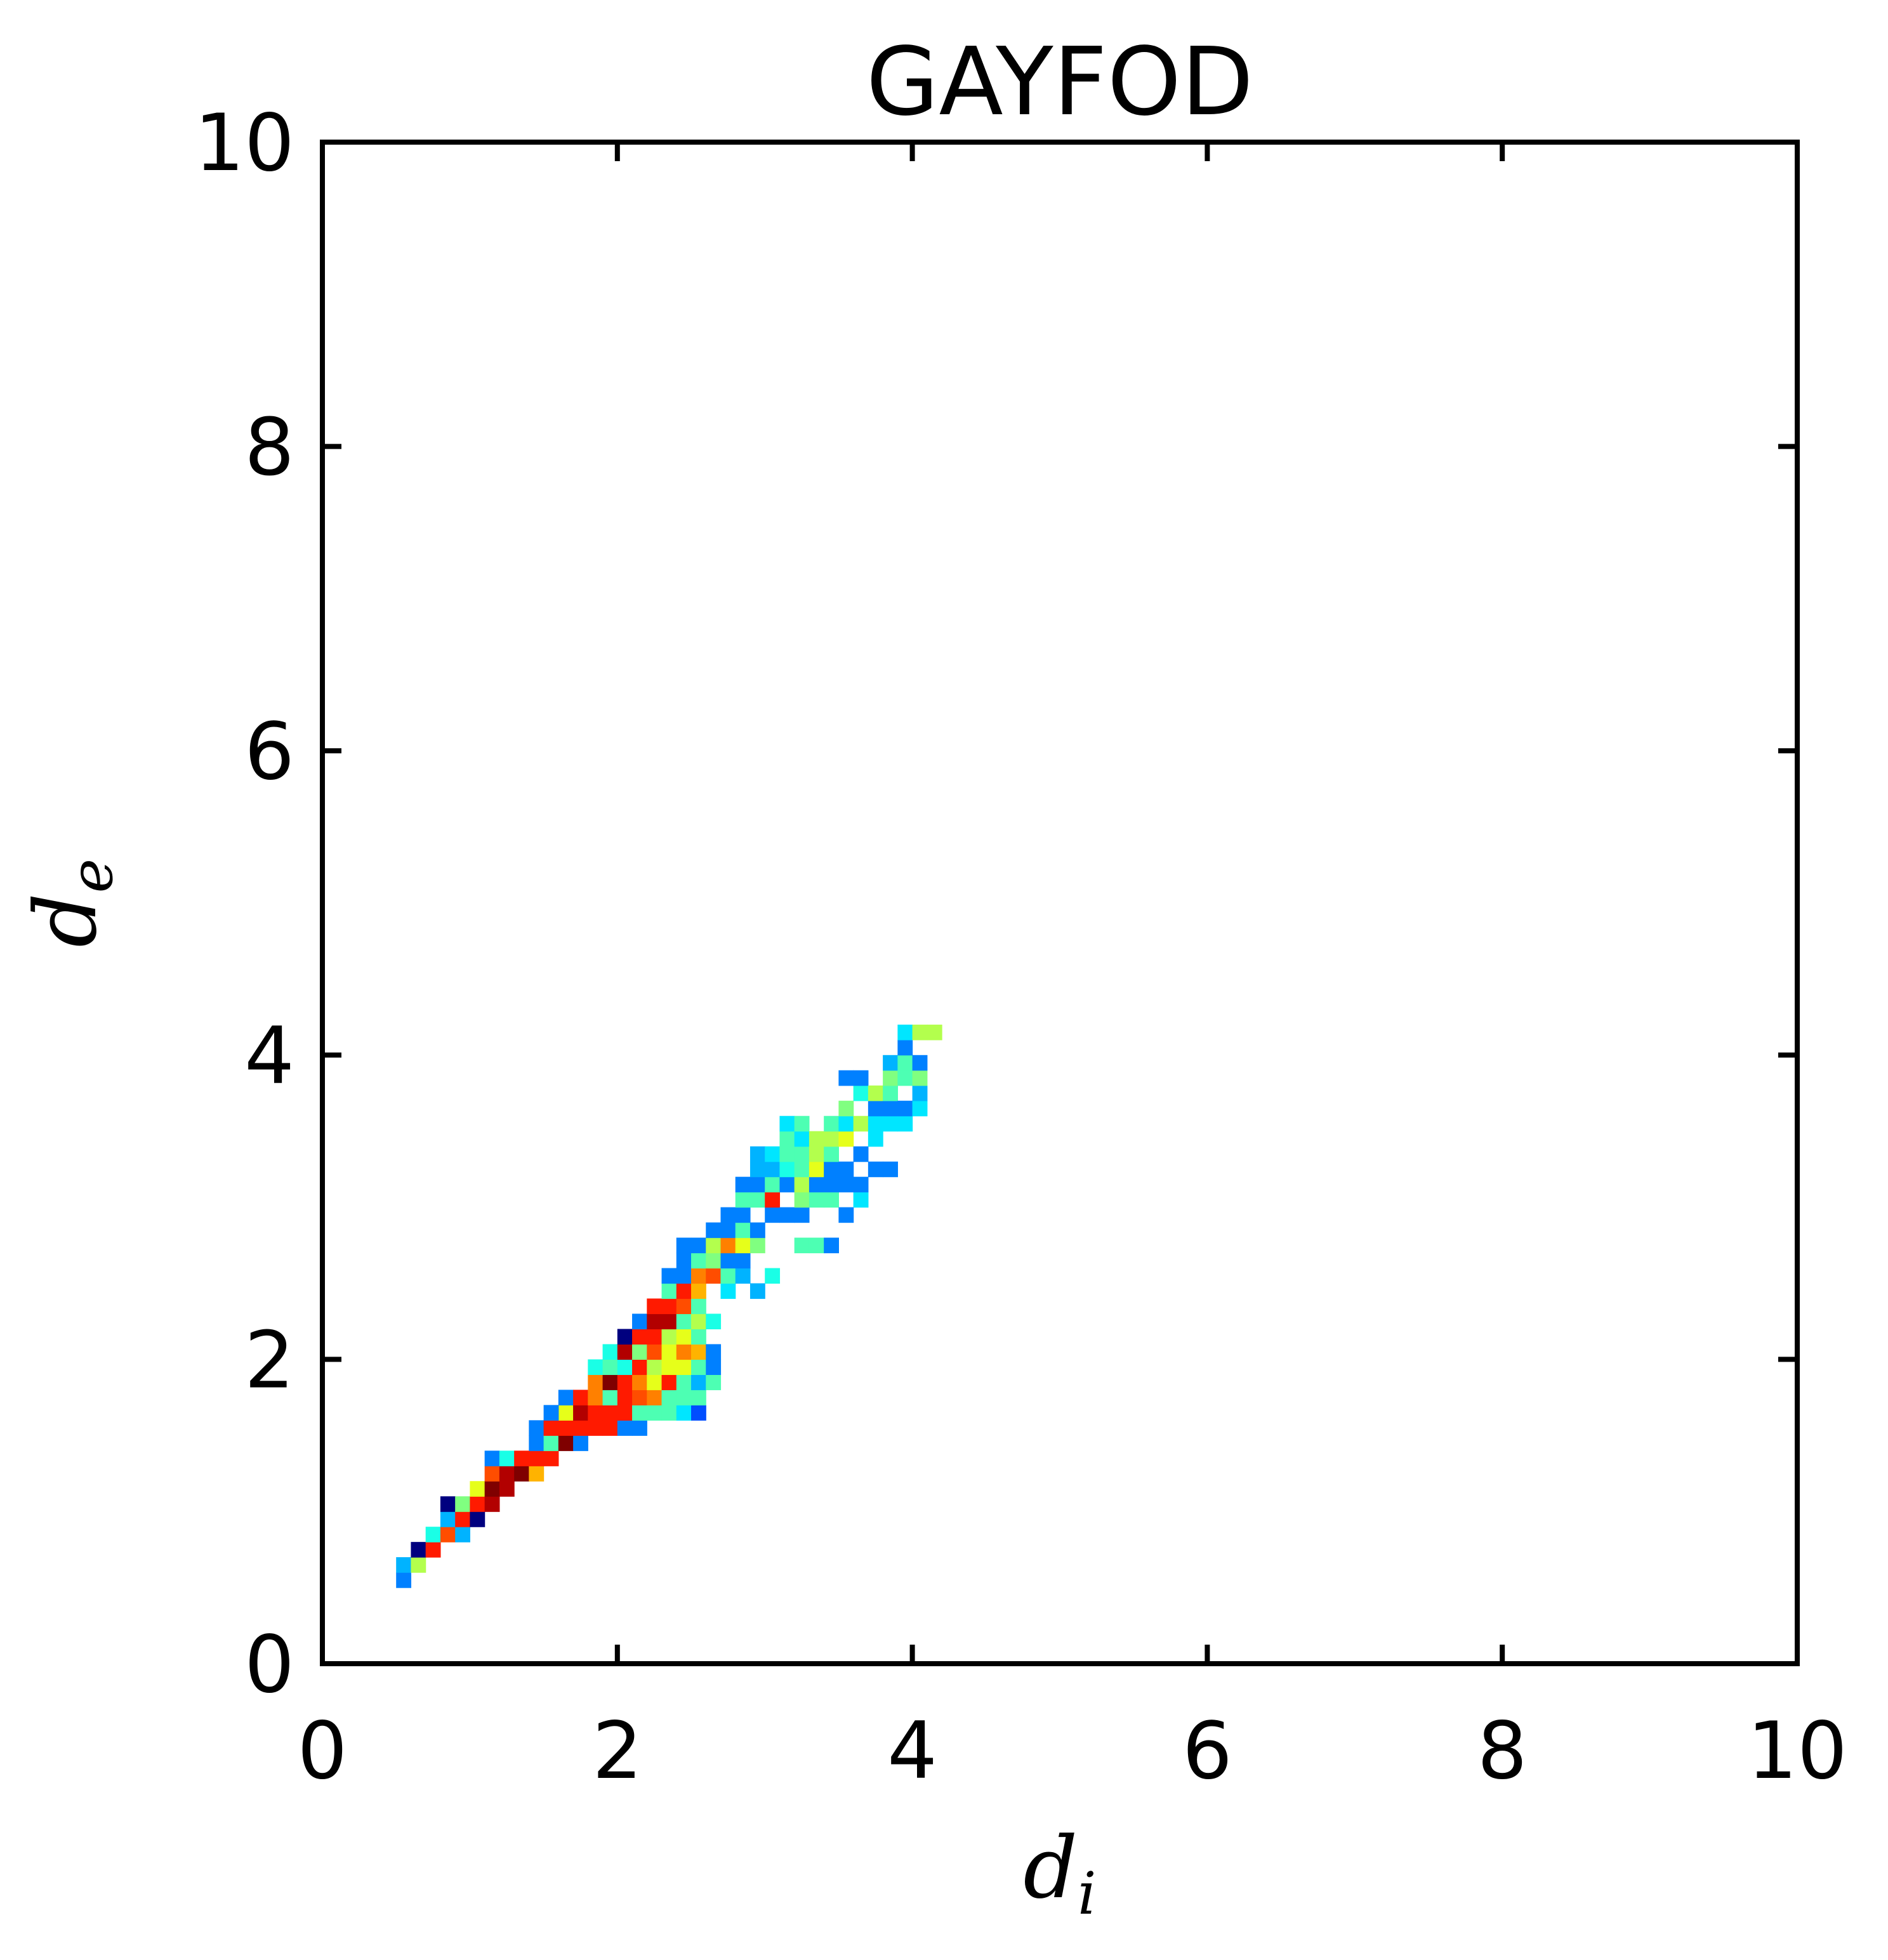 The height and width of the screenshot is (1960, 1888). I want to click on y-axis-label-group: de, so click(71, 902).